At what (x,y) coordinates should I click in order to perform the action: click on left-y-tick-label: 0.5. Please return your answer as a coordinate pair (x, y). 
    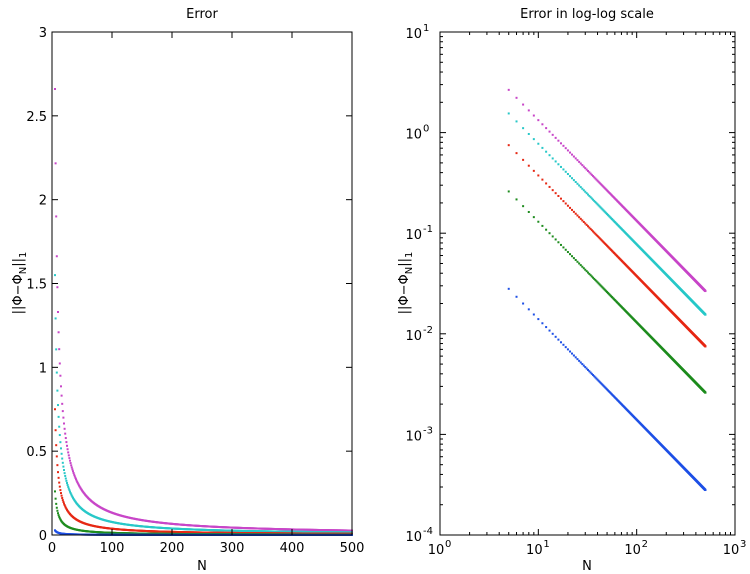
    Looking at the image, I should click on (36, 452).